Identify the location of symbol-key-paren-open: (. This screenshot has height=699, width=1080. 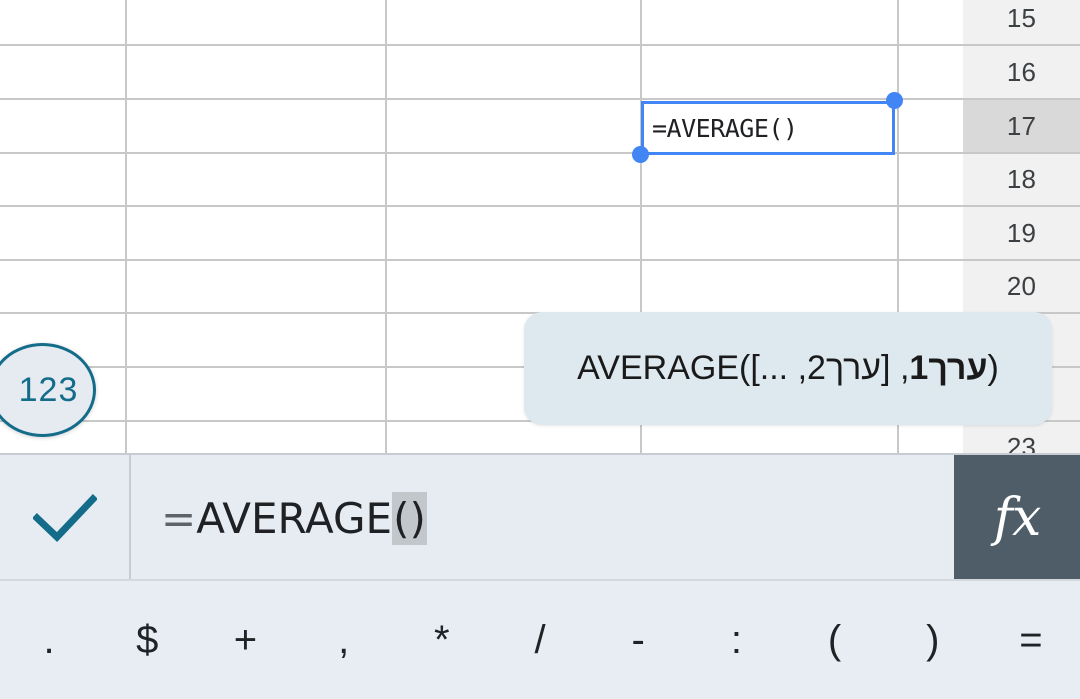
(834, 639).